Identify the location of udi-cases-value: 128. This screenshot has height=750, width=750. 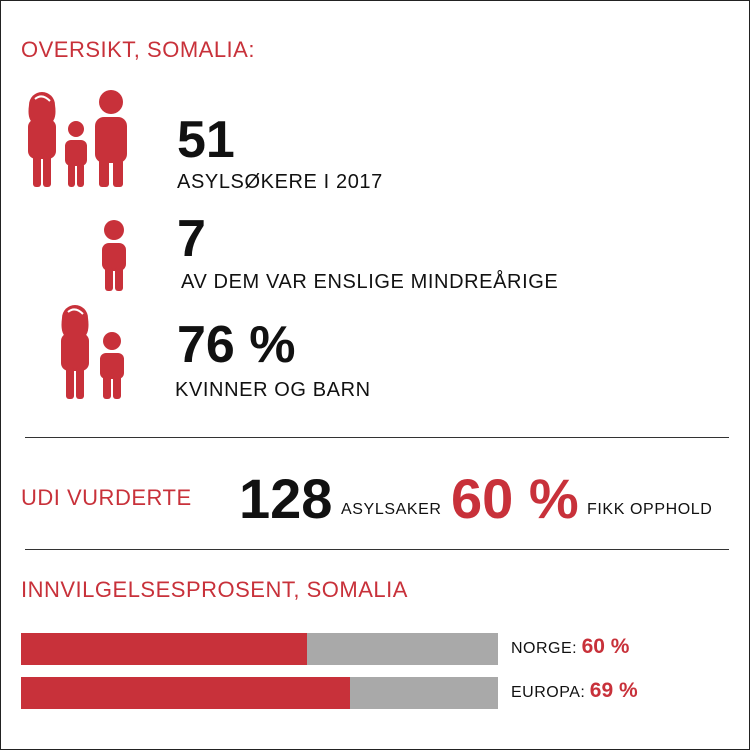
(286, 498).